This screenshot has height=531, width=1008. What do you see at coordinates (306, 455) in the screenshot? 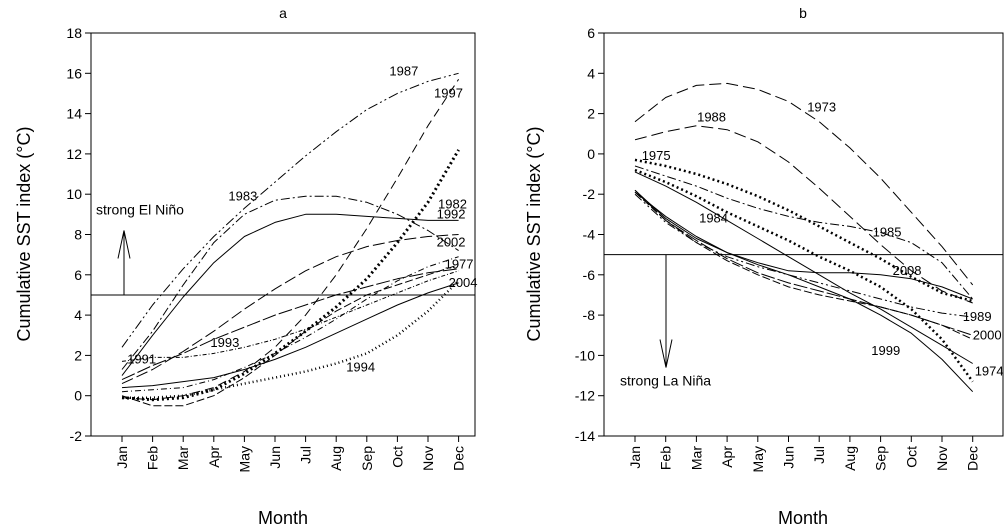
I see `x-tick-label: Jul` at bounding box center [306, 455].